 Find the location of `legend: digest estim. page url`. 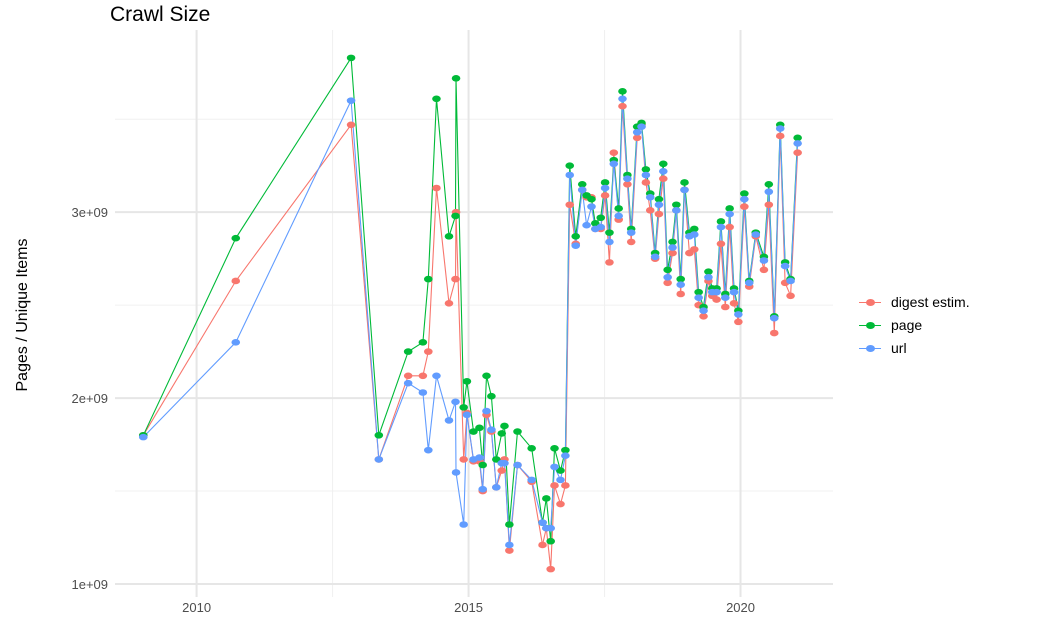

legend: digest estim. page url is located at coordinates (912, 324).